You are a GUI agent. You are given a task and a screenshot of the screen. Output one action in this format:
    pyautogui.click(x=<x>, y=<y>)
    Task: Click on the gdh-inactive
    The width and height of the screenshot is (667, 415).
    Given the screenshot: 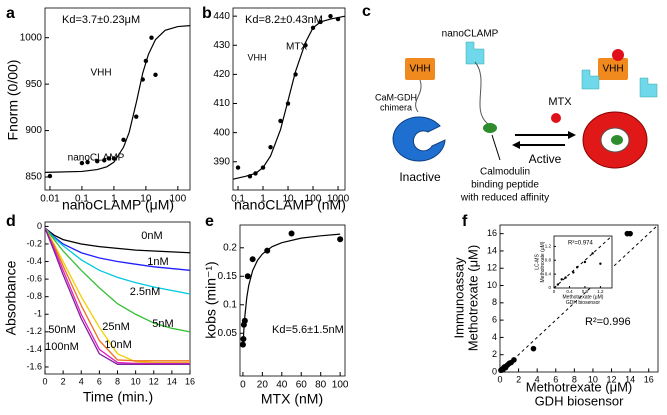 What is the action you would take?
    pyautogui.click(x=419, y=139)
    